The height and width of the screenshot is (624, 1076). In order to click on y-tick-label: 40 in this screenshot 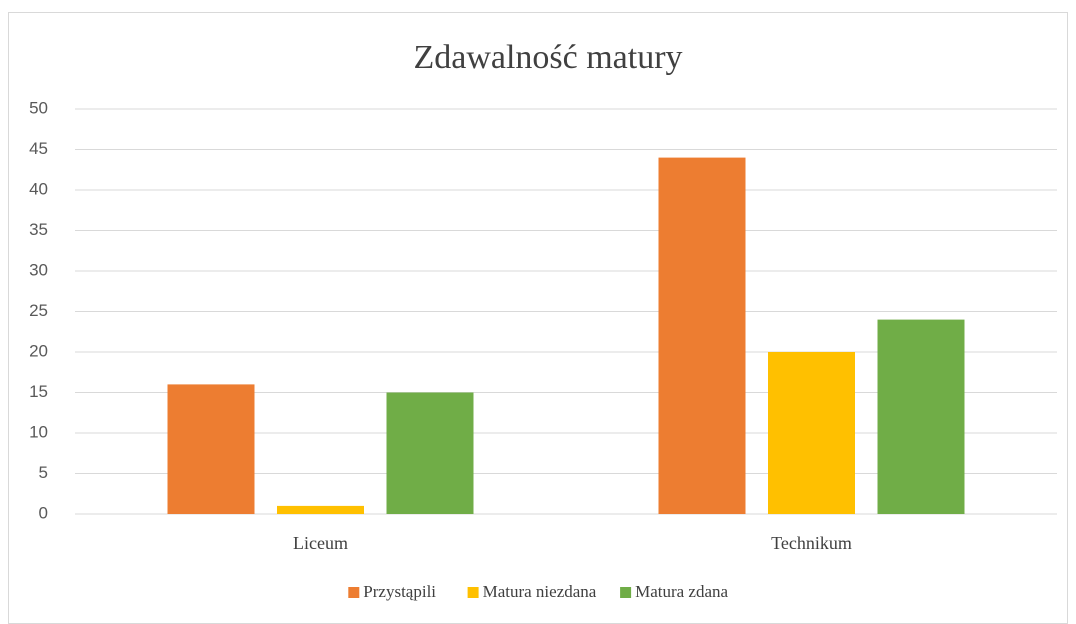, I will do `click(38, 188)`.